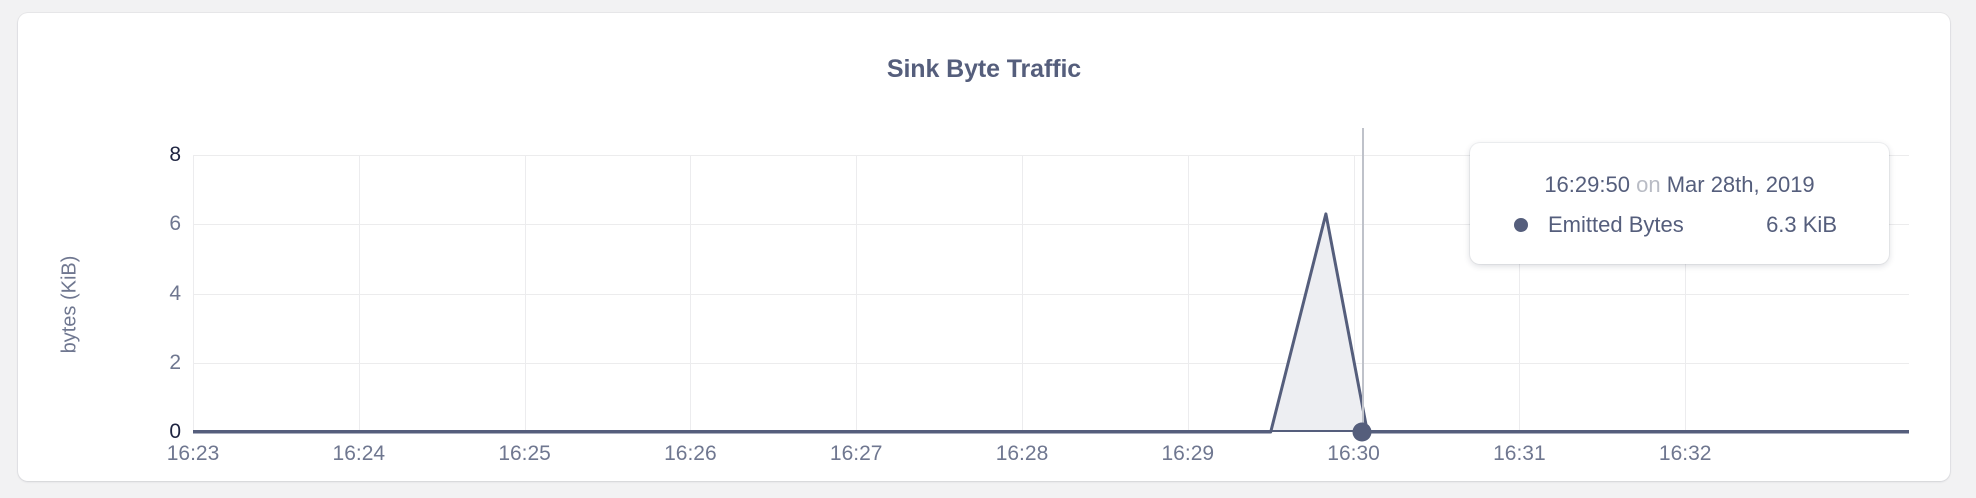  I want to click on y-axis-tick-label: 4, so click(175, 293).